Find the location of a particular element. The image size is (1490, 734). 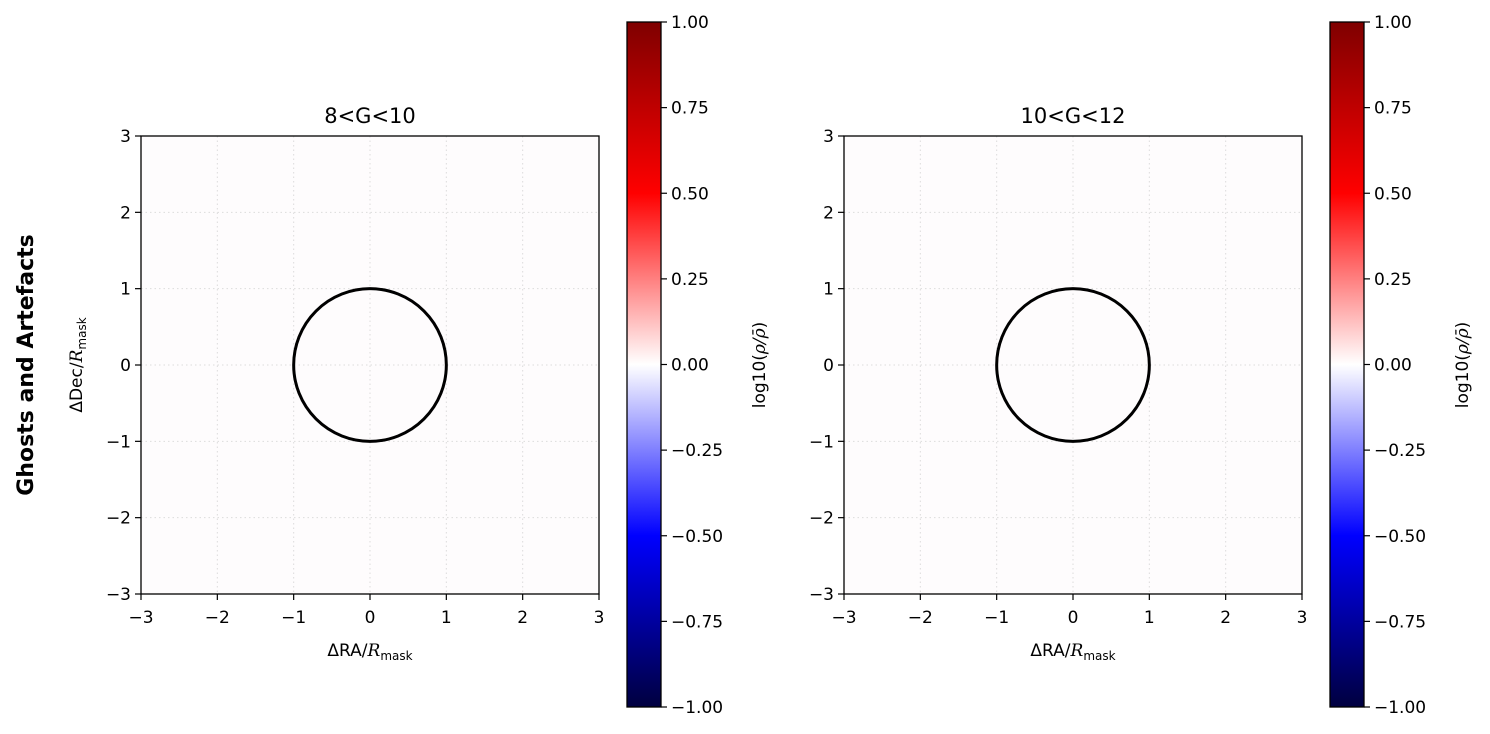

y-axis-label: ΔDec/Rmask is located at coordinates (78, 364).